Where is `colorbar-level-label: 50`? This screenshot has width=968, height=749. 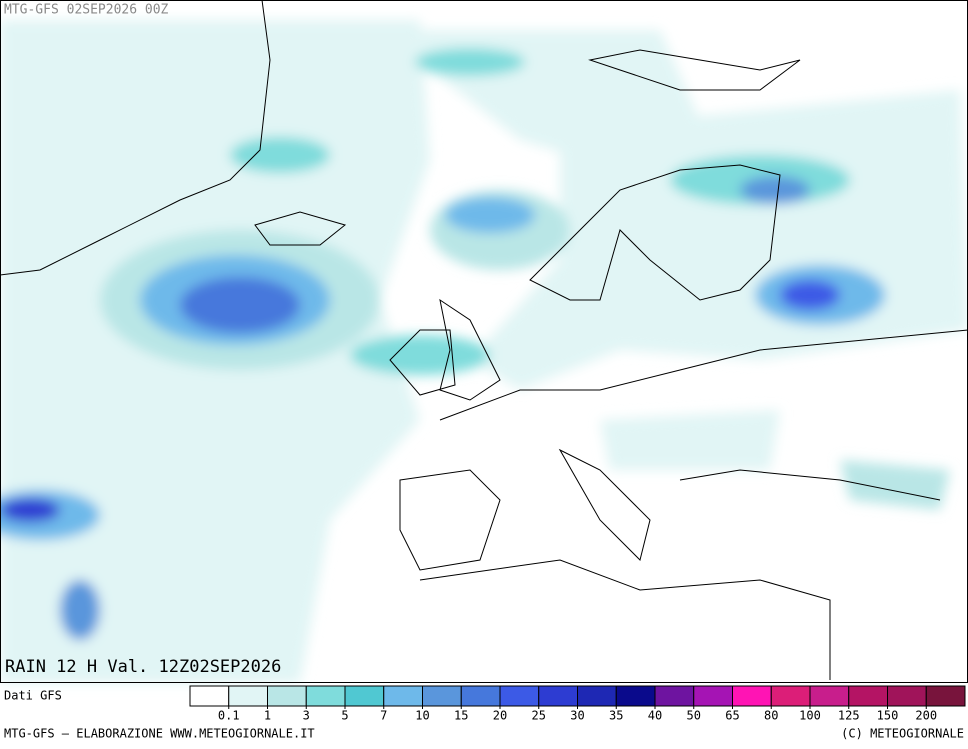
colorbar-level-label: 50 is located at coordinates (694, 716).